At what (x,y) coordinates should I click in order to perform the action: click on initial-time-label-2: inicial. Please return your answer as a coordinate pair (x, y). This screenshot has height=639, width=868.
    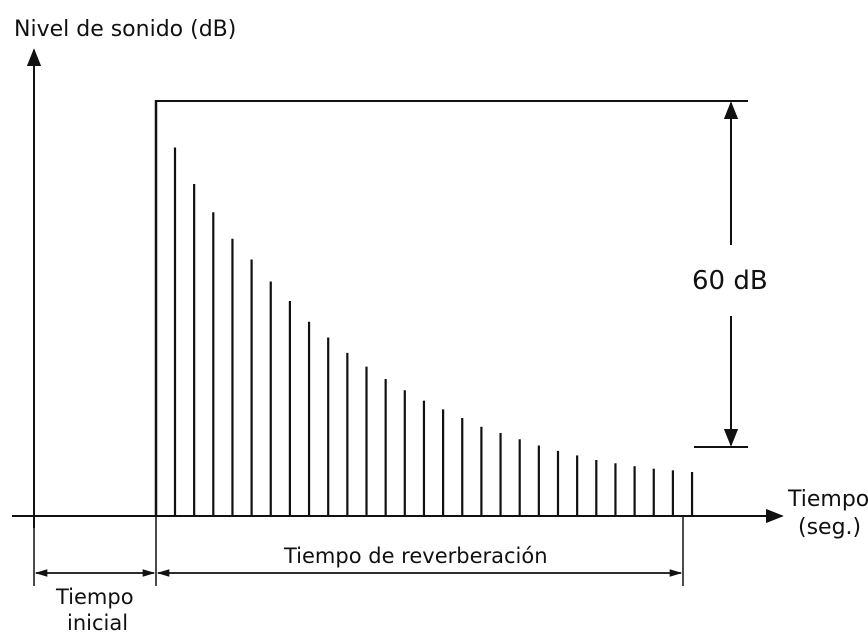
    Looking at the image, I should click on (97, 623).